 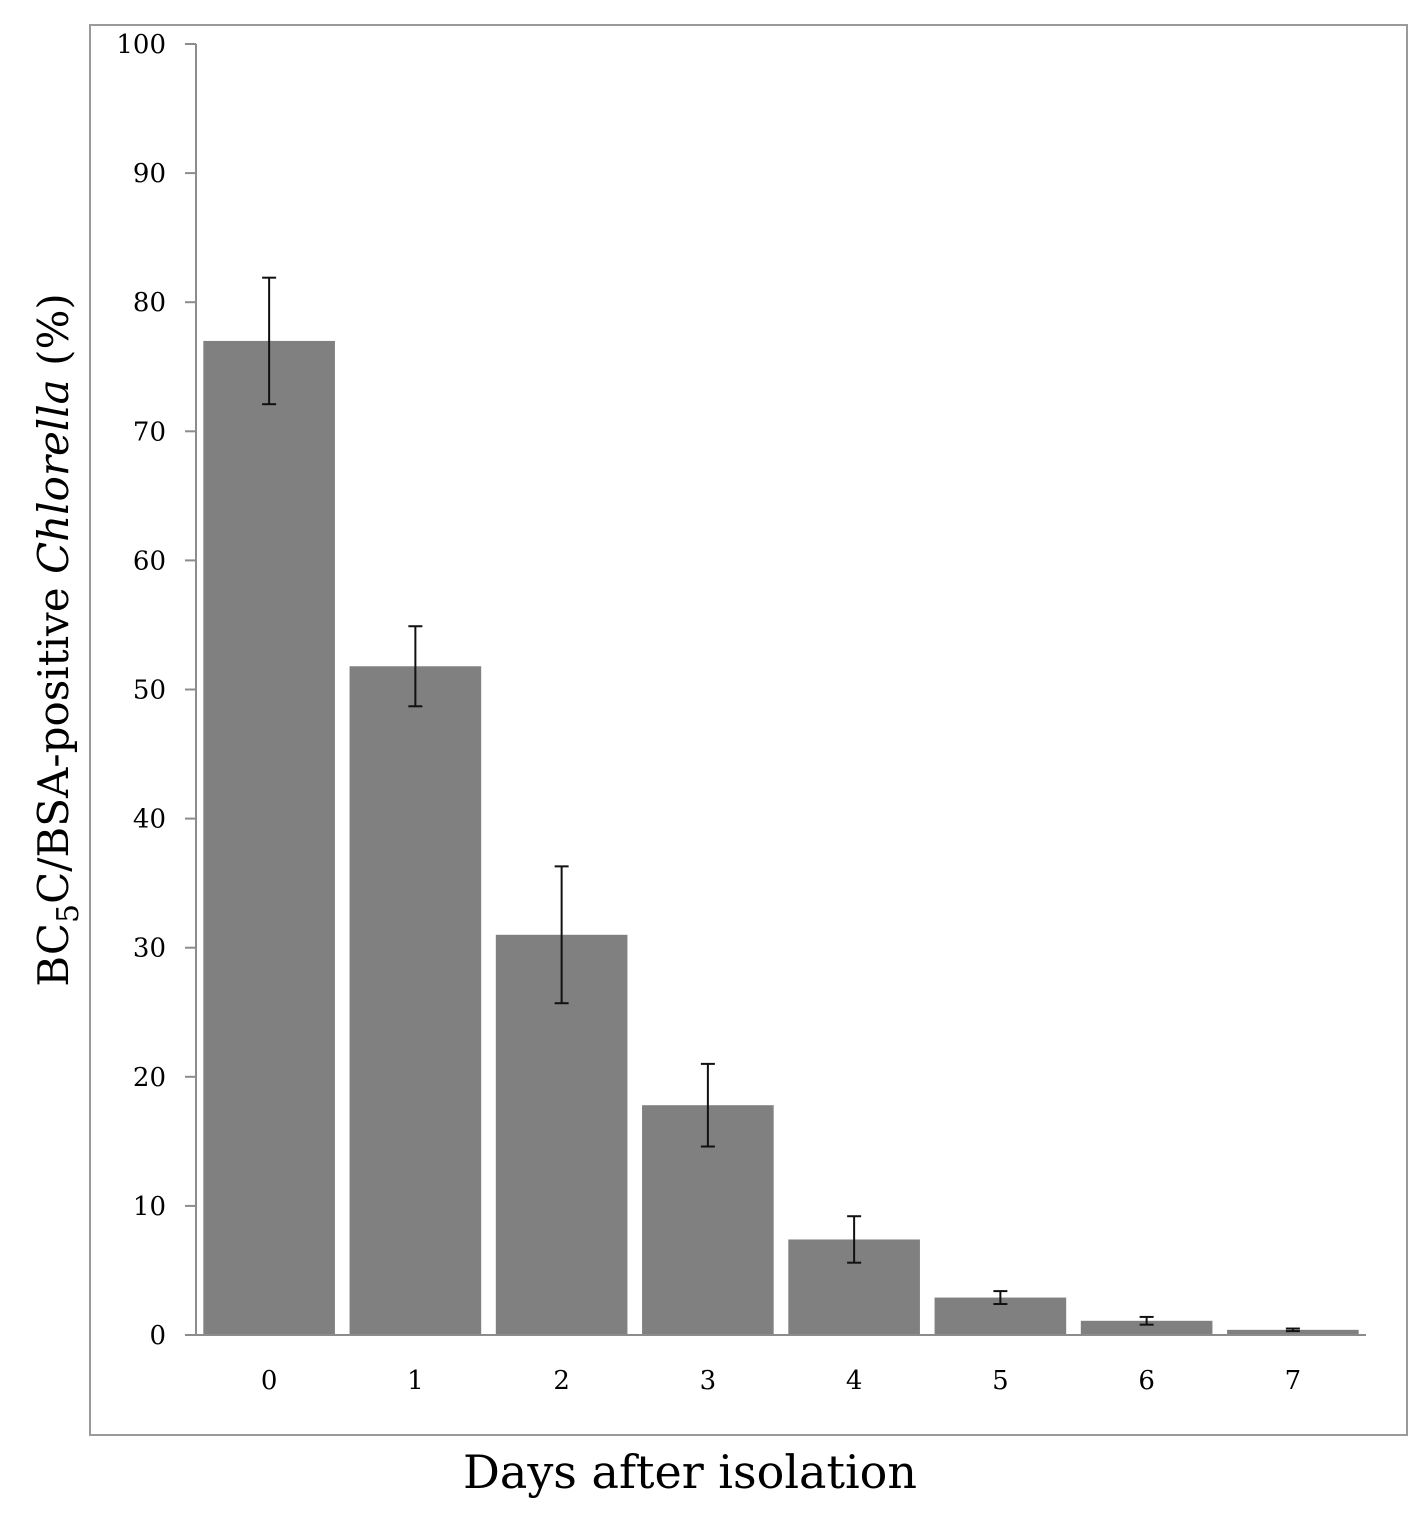 What do you see at coordinates (157, 1336) in the screenshot?
I see `y-tick-label: 0` at bounding box center [157, 1336].